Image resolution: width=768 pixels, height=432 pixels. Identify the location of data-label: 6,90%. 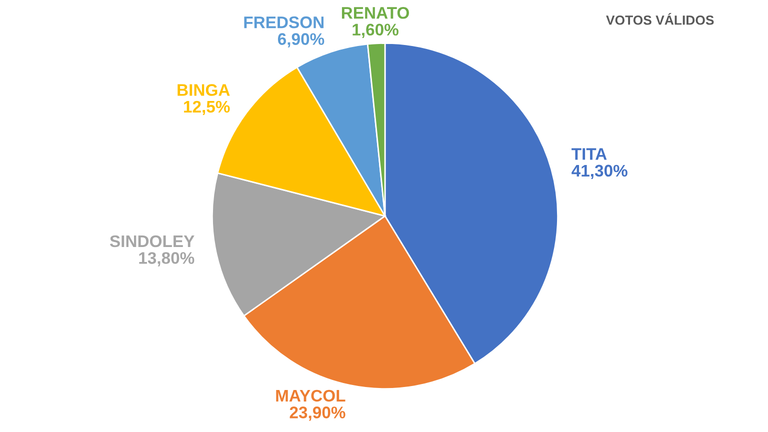
(301, 40).